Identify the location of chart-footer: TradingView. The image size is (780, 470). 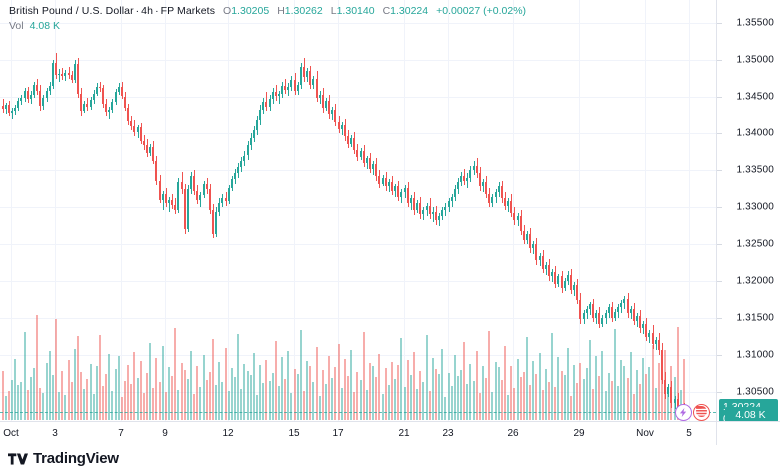
(390, 458).